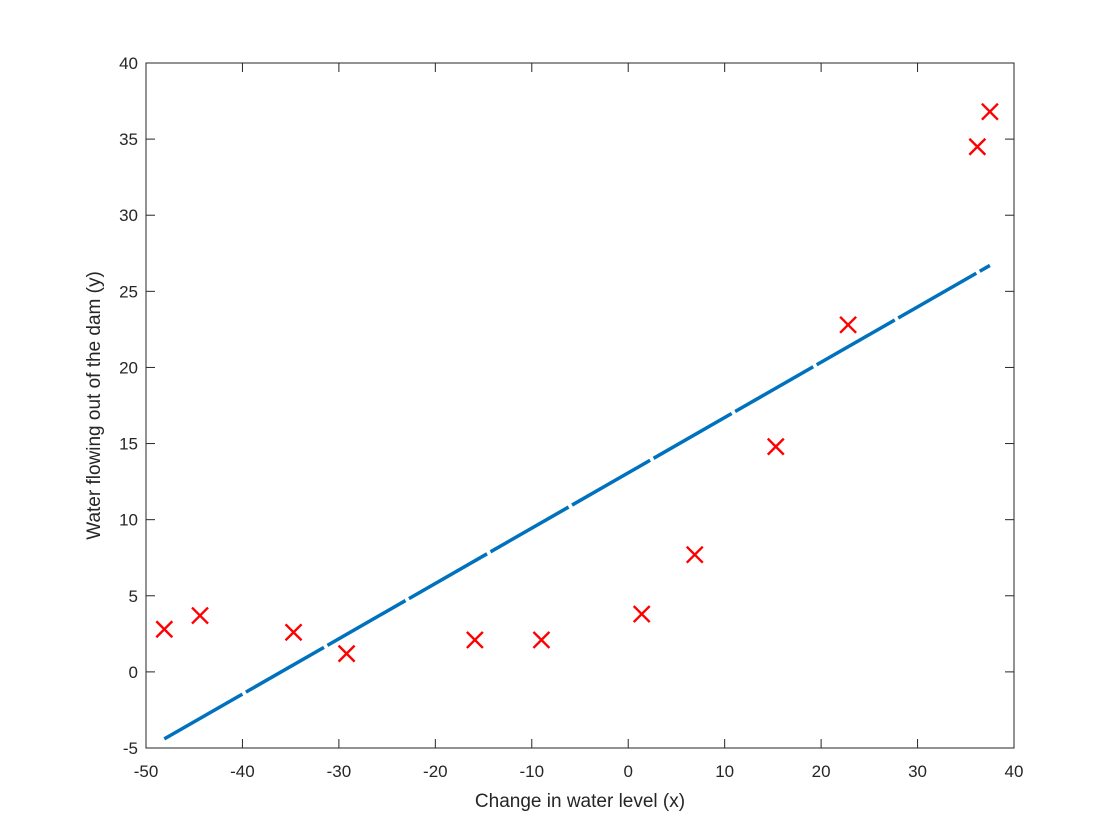  Describe the element at coordinates (128, 444) in the screenshot. I see `y-tick-label: 15` at that location.